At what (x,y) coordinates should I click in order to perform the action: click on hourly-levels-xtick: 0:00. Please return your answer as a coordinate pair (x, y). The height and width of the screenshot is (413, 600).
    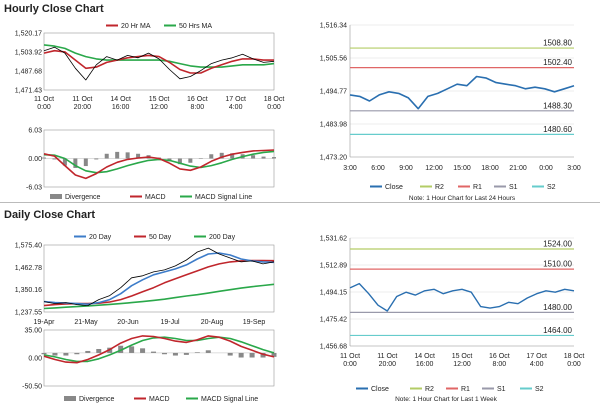
    Looking at the image, I should click on (546, 168).